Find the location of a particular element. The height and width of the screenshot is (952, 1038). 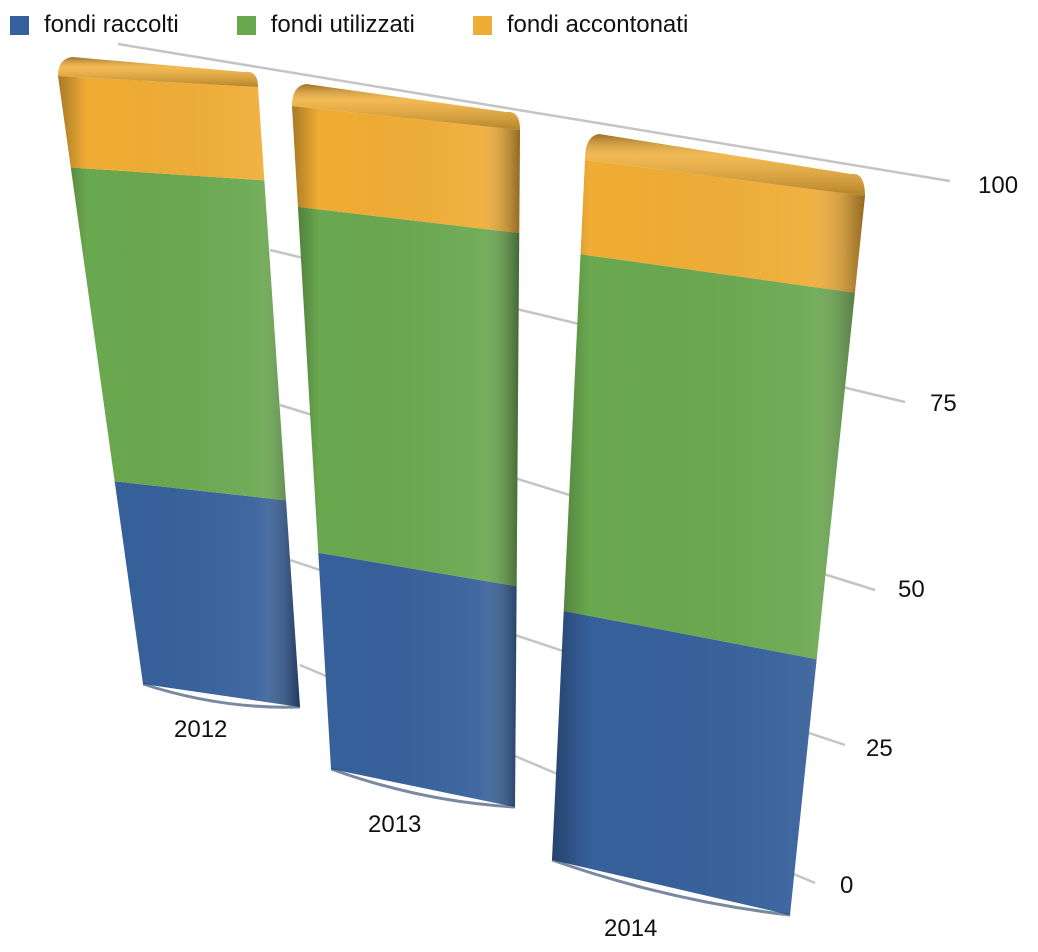

bar-top-shine-2014 is located at coordinates (725, 165).